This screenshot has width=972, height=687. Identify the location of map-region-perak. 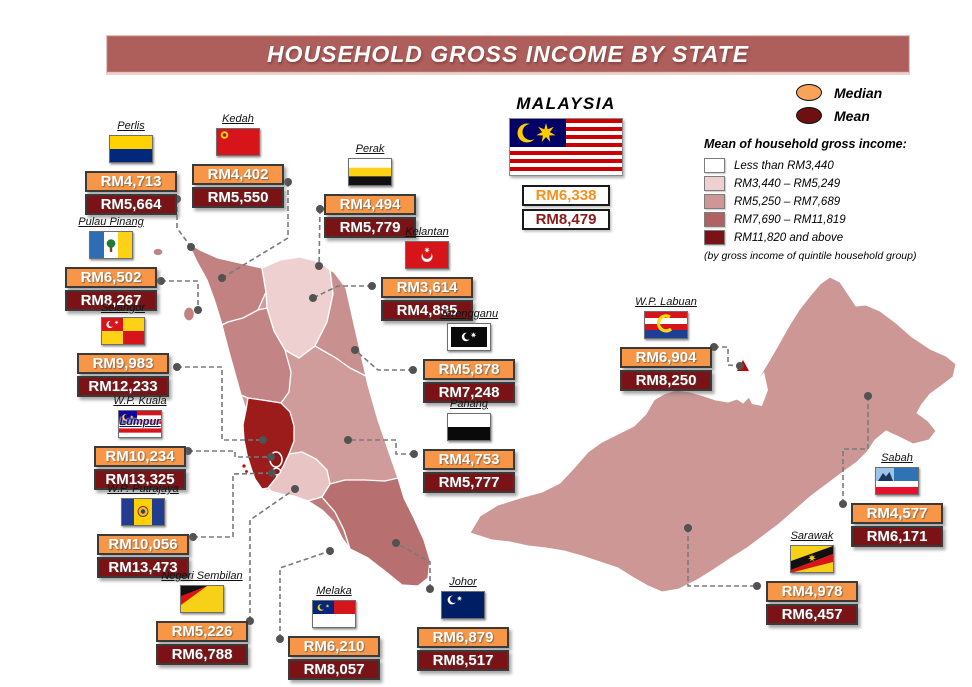
(256, 355).